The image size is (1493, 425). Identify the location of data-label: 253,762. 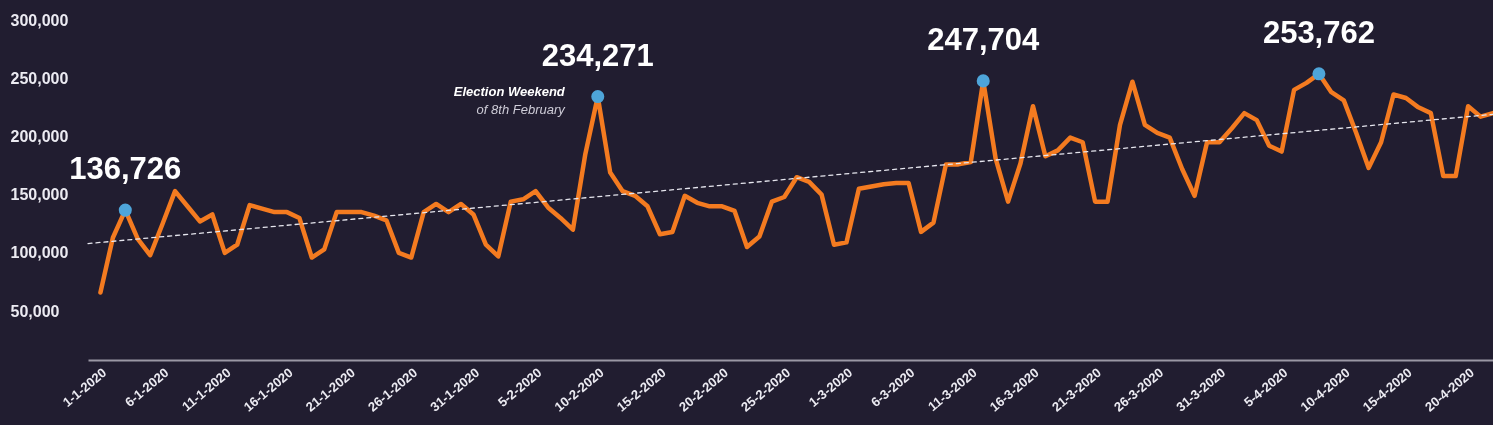
(1318, 32).